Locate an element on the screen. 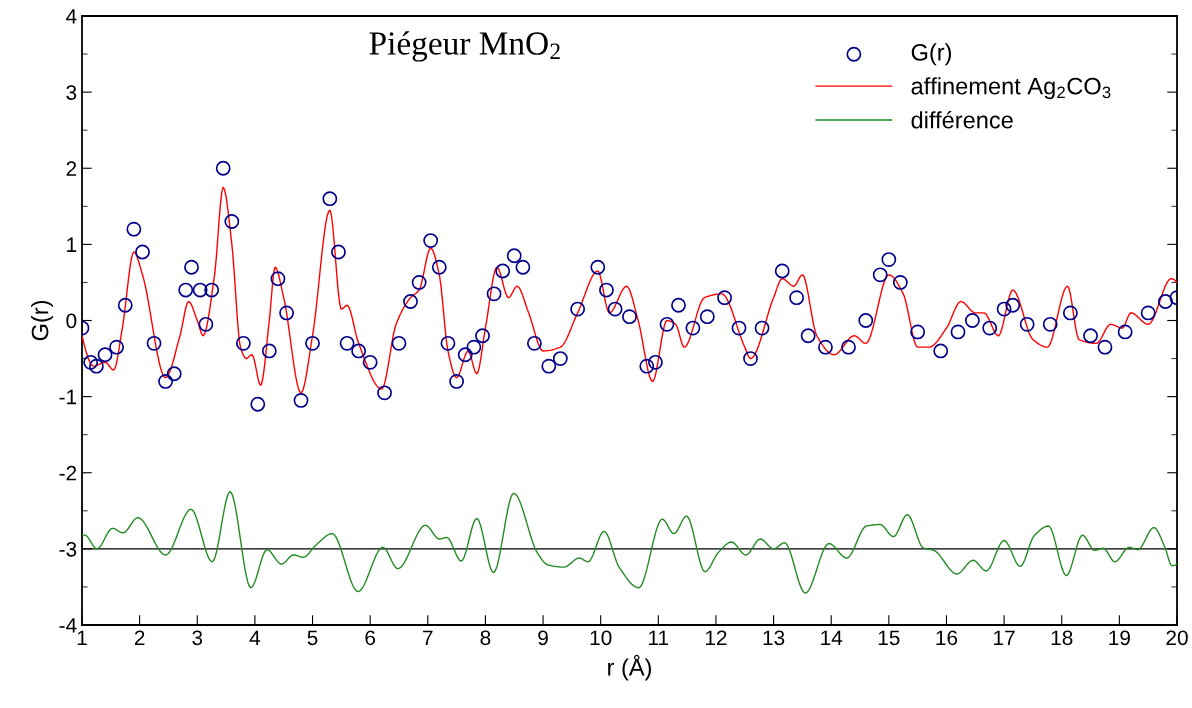  chart-title: Piégeur MnO$_{2}$ is located at coordinates (464, 46).